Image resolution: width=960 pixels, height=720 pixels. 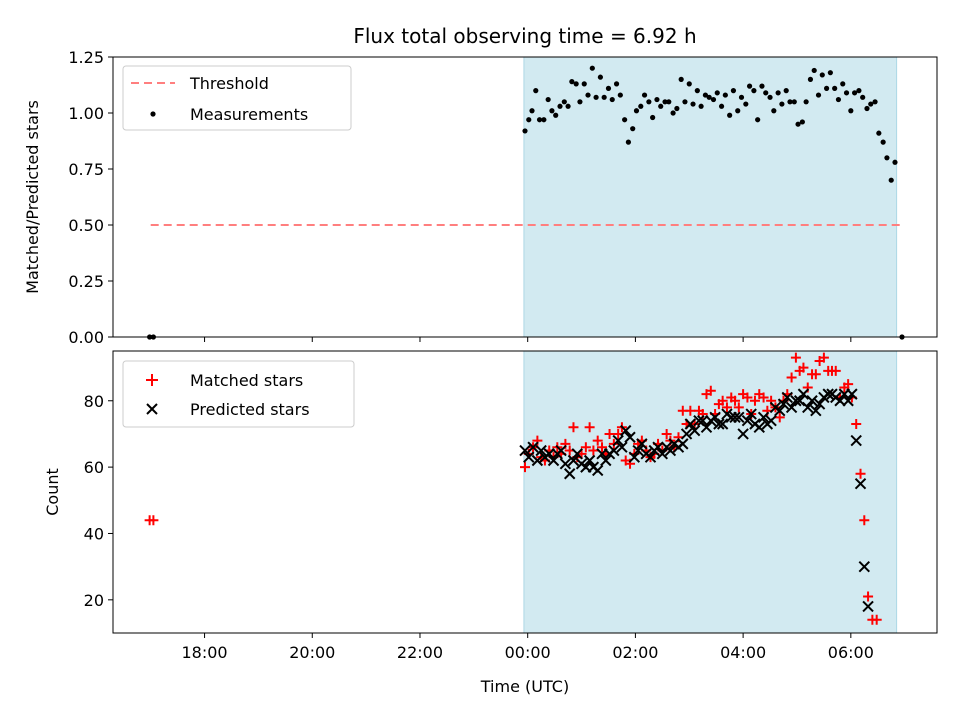 What do you see at coordinates (238, 394) in the screenshot?
I see `count-panel-legend: Matched stars Predicted stars` at bounding box center [238, 394].